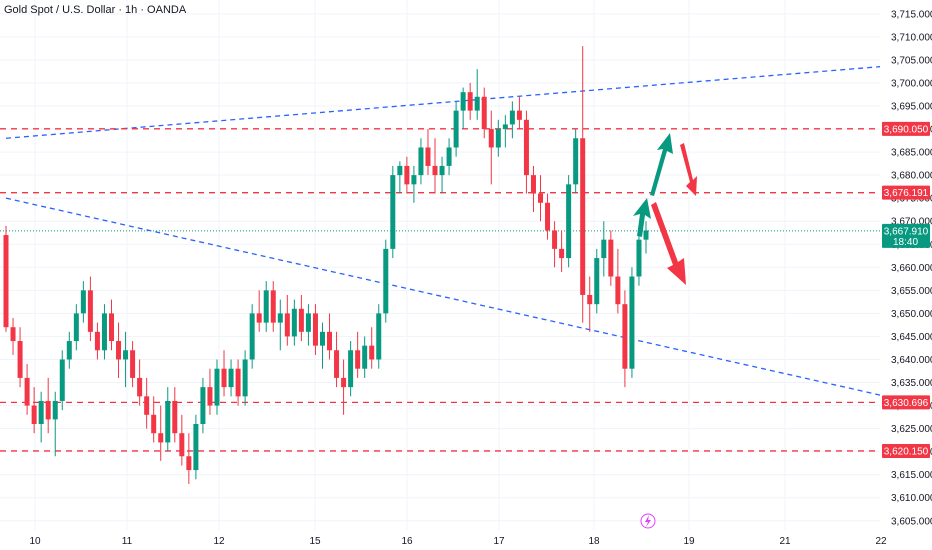 This screenshot has height=550, width=932. What do you see at coordinates (906, 193) in the screenshot?
I see `level-tag-label: 3,676.191` at bounding box center [906, 193].